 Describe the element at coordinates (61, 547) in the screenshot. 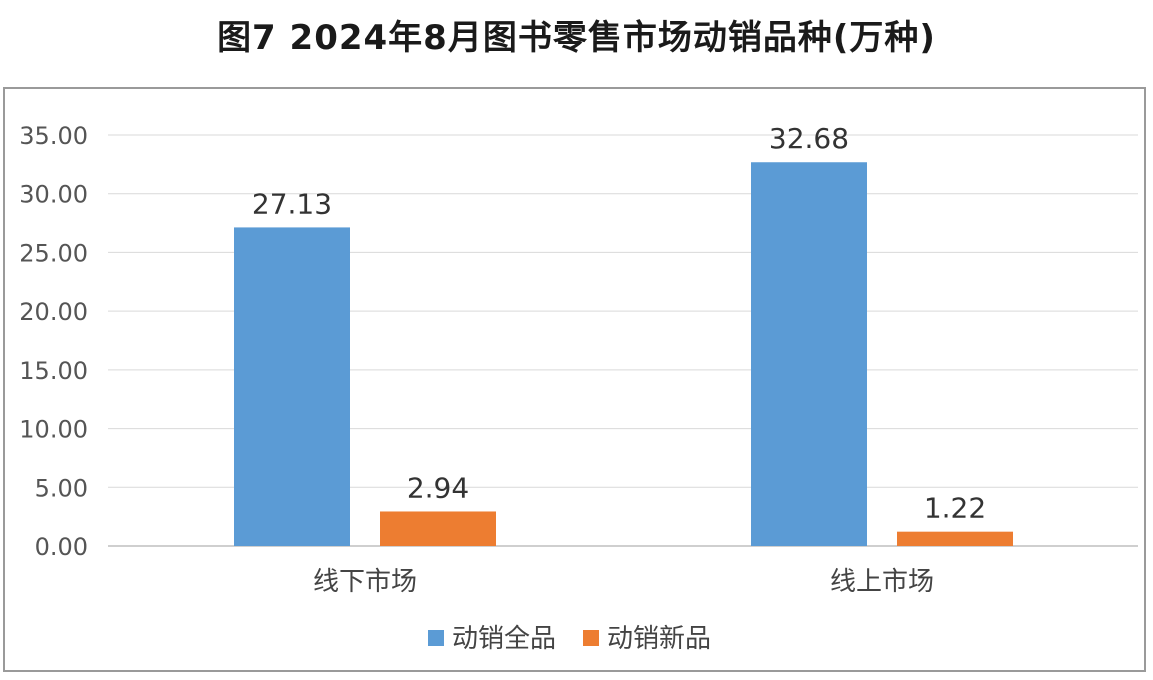

I see `y-tick-label: 0.00` at that location.